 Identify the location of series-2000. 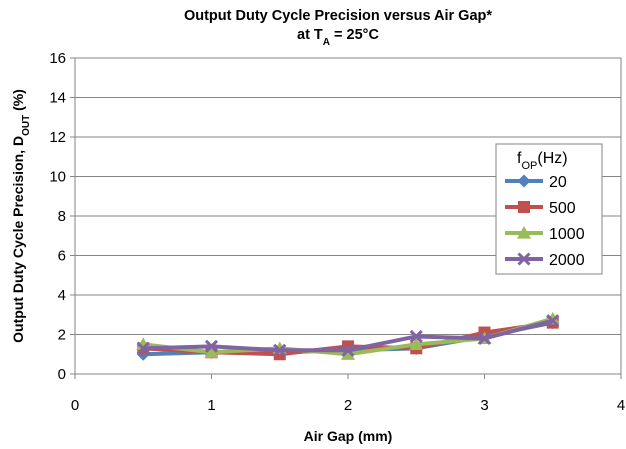
(348, 335).